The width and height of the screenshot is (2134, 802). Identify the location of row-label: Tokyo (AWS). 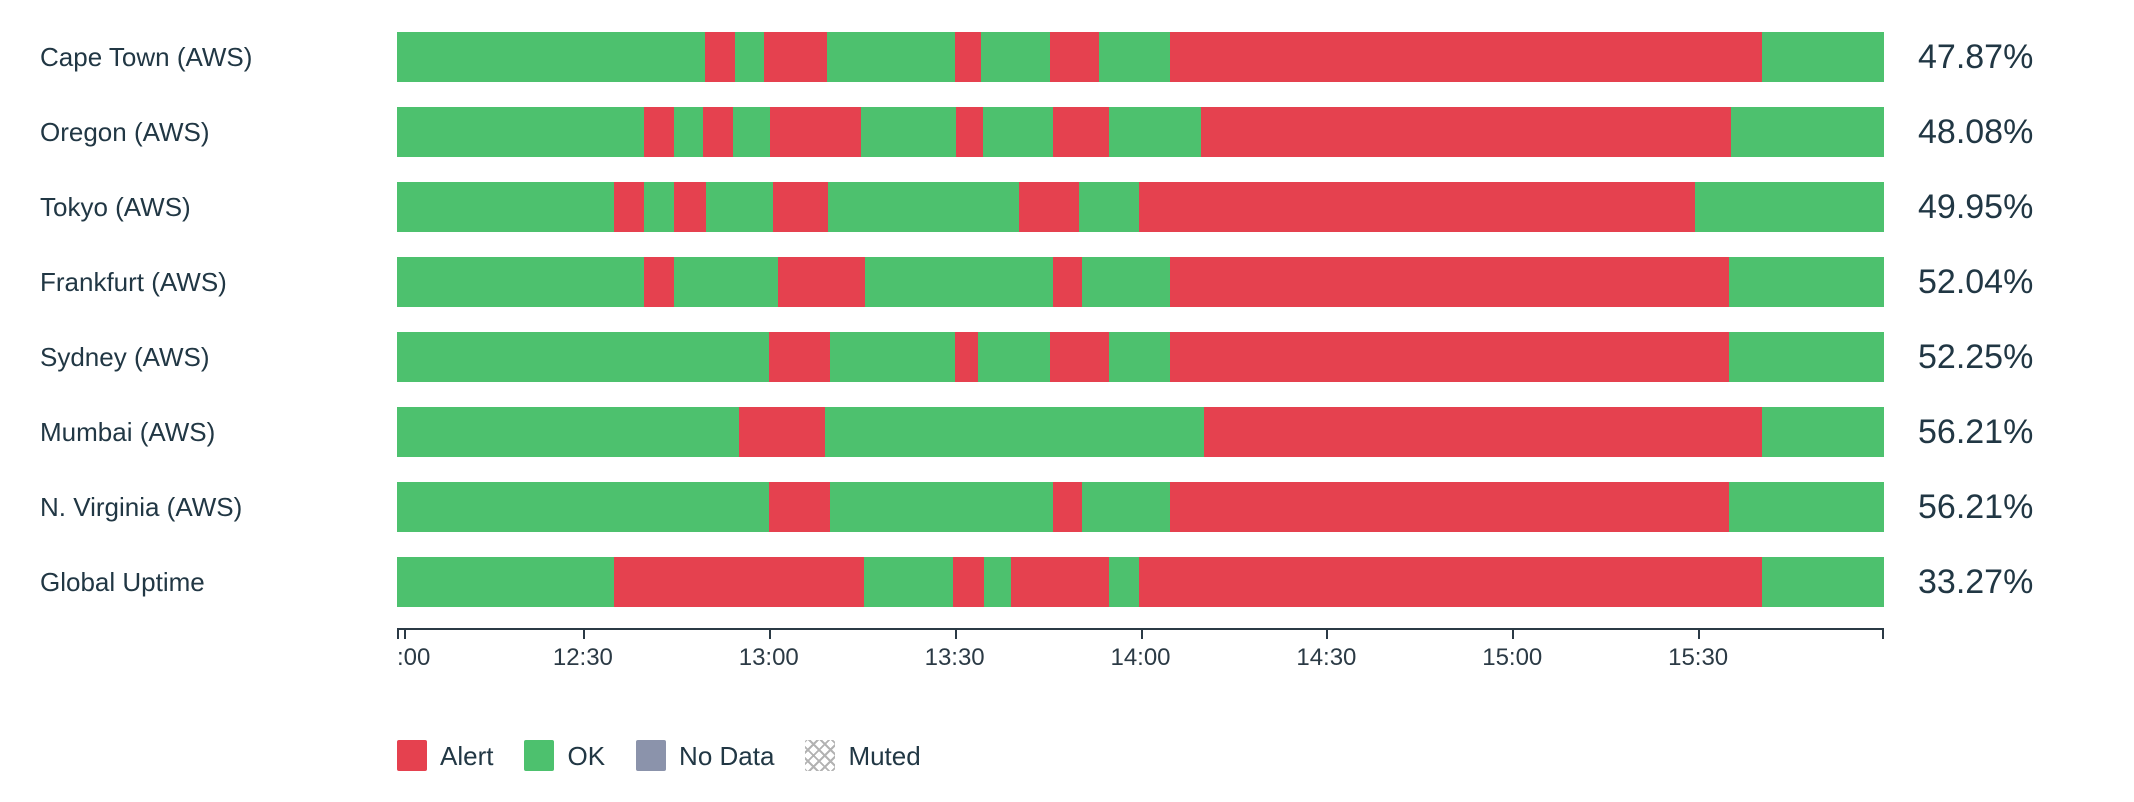
(115, 207).